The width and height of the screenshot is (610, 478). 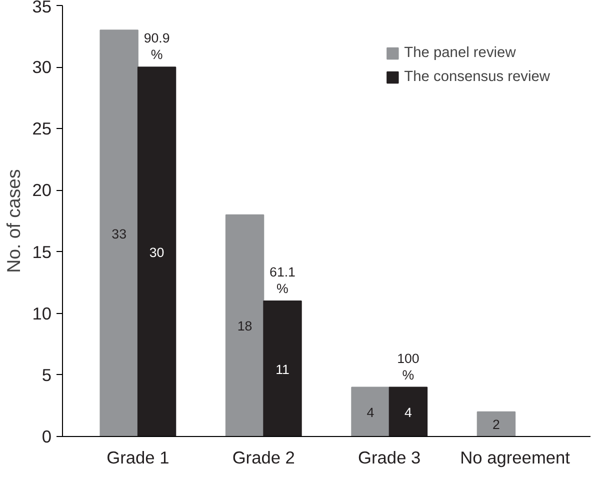 I want to click on annotation: 100 %, so click(x=408, y=366).